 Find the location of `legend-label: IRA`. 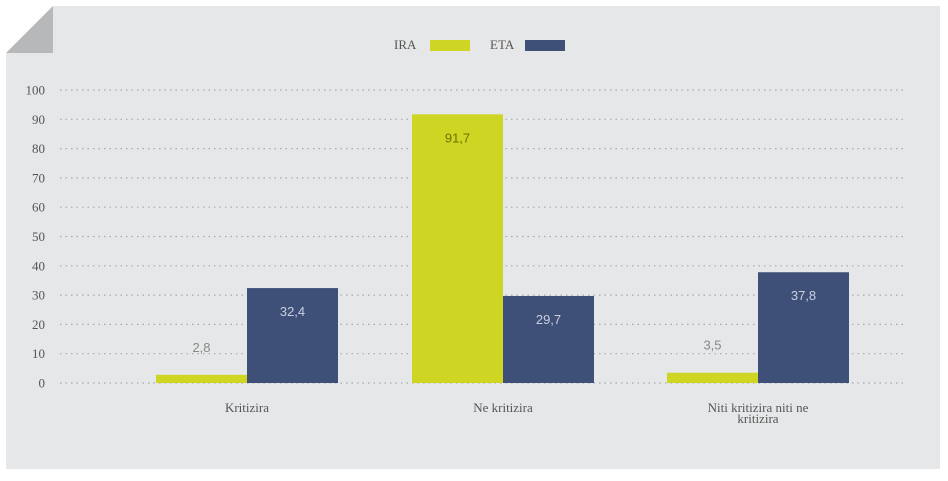

legend-label: IRA is located at coordinates (405, 44).